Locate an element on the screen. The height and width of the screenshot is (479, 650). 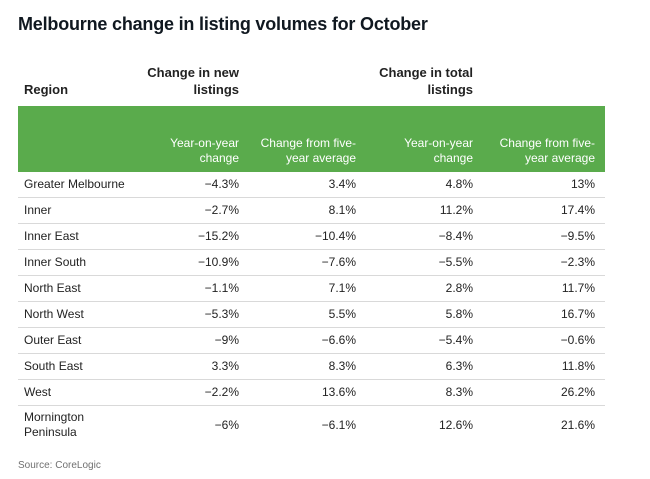
total-5yr-header: Change from five-year average is located at coordinates (544, 139).